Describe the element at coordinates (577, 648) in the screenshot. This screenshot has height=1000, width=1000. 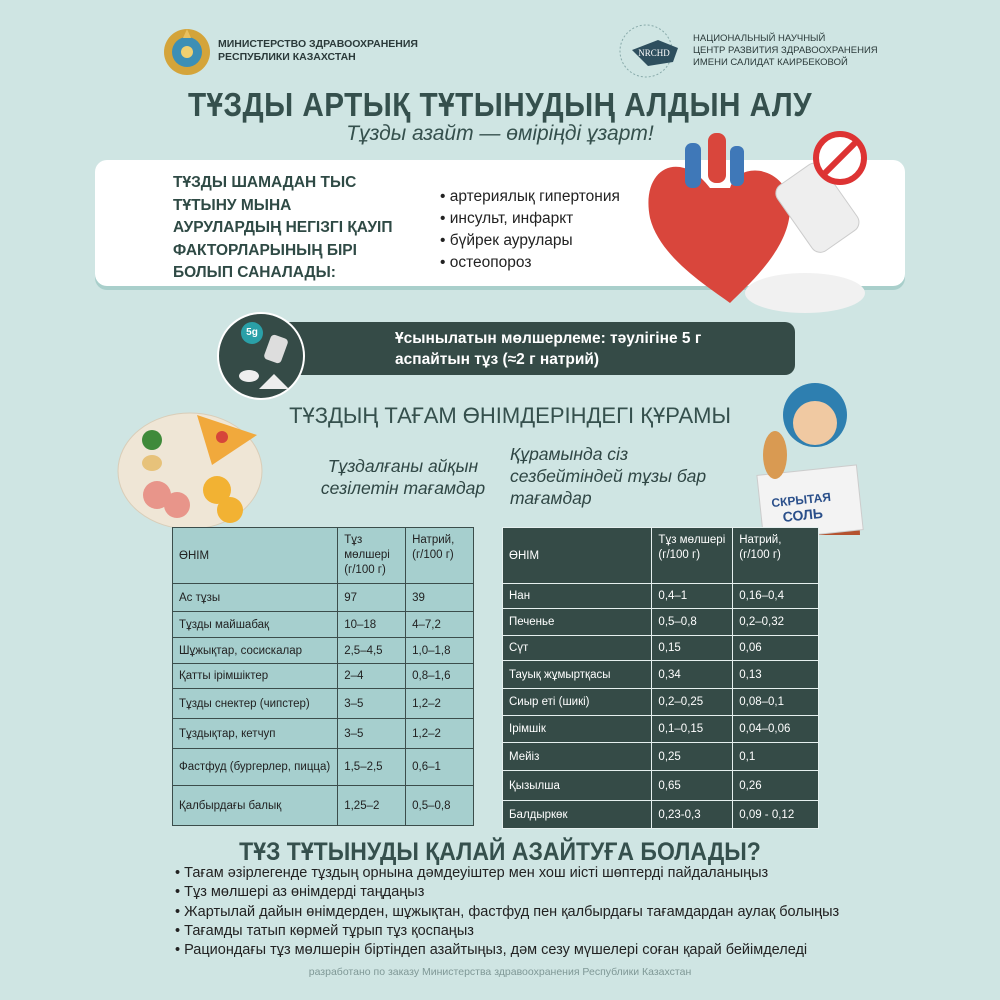
I see `table-cell: Сүт` at that location.